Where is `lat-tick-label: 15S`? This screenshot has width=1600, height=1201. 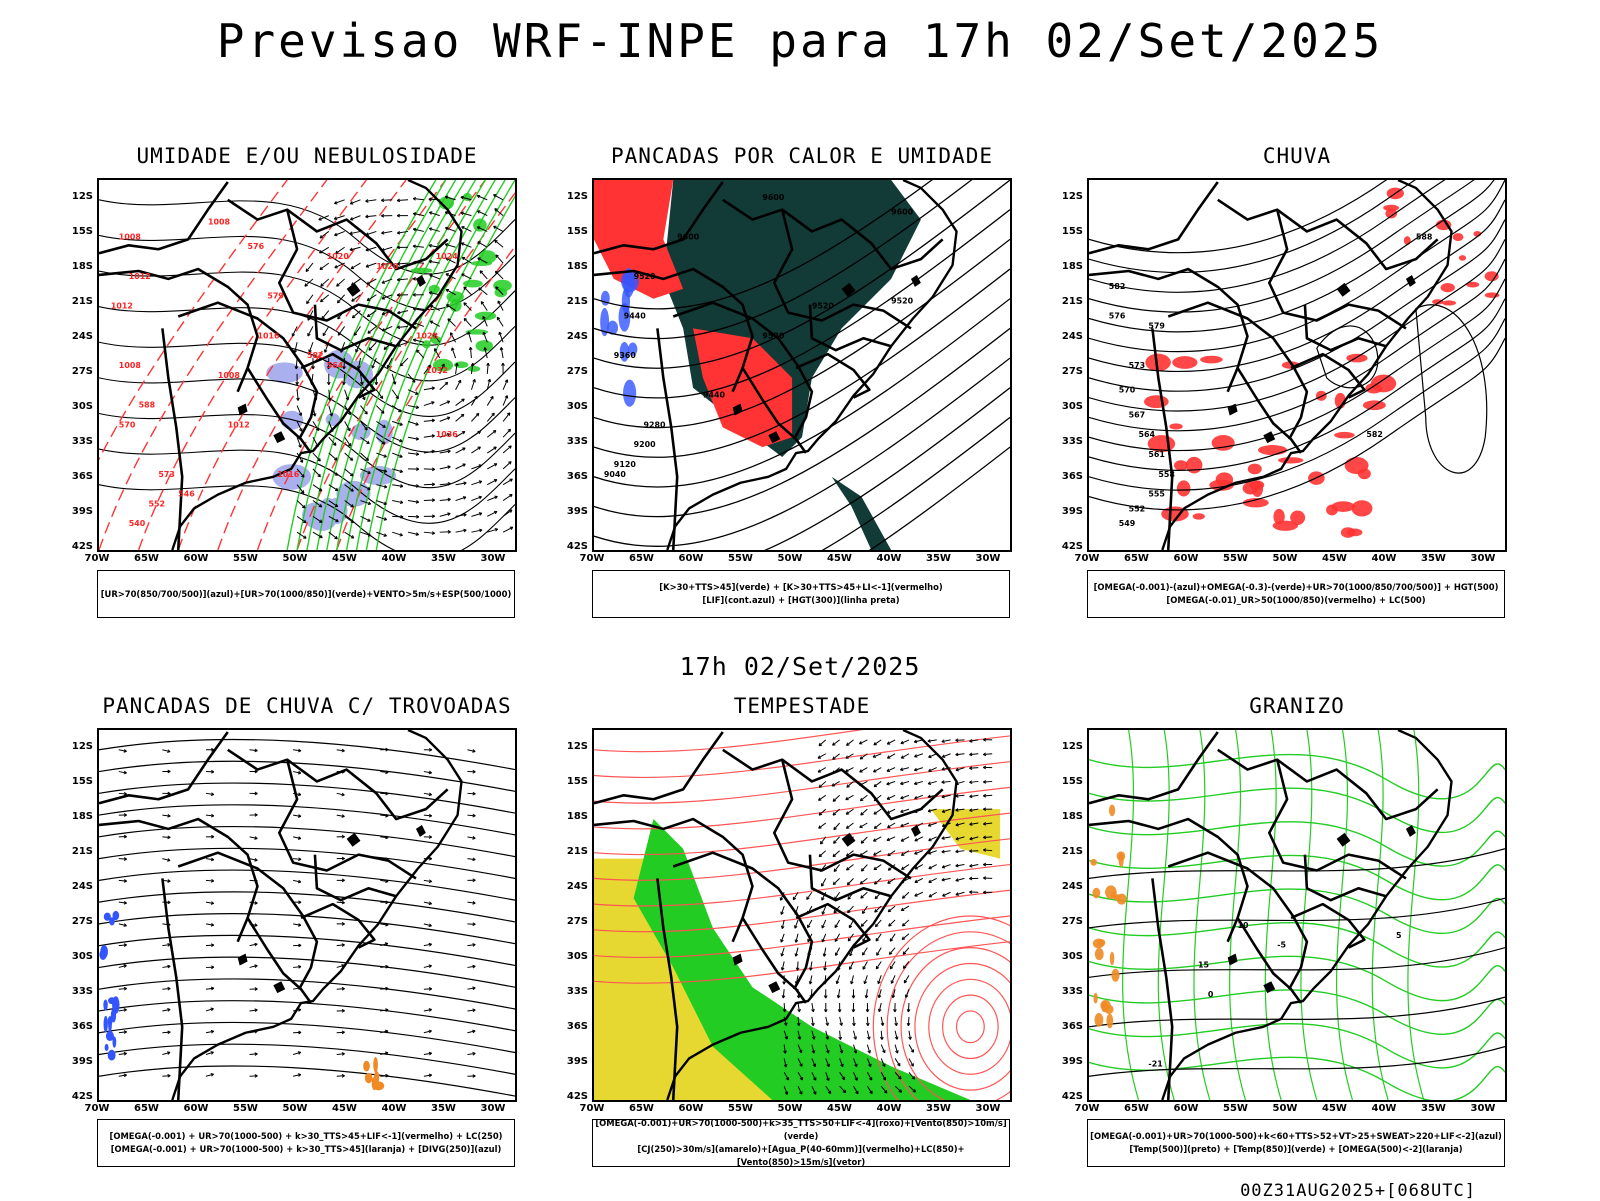
lat-tick-label: 15S is located at coordinates (573, 231).